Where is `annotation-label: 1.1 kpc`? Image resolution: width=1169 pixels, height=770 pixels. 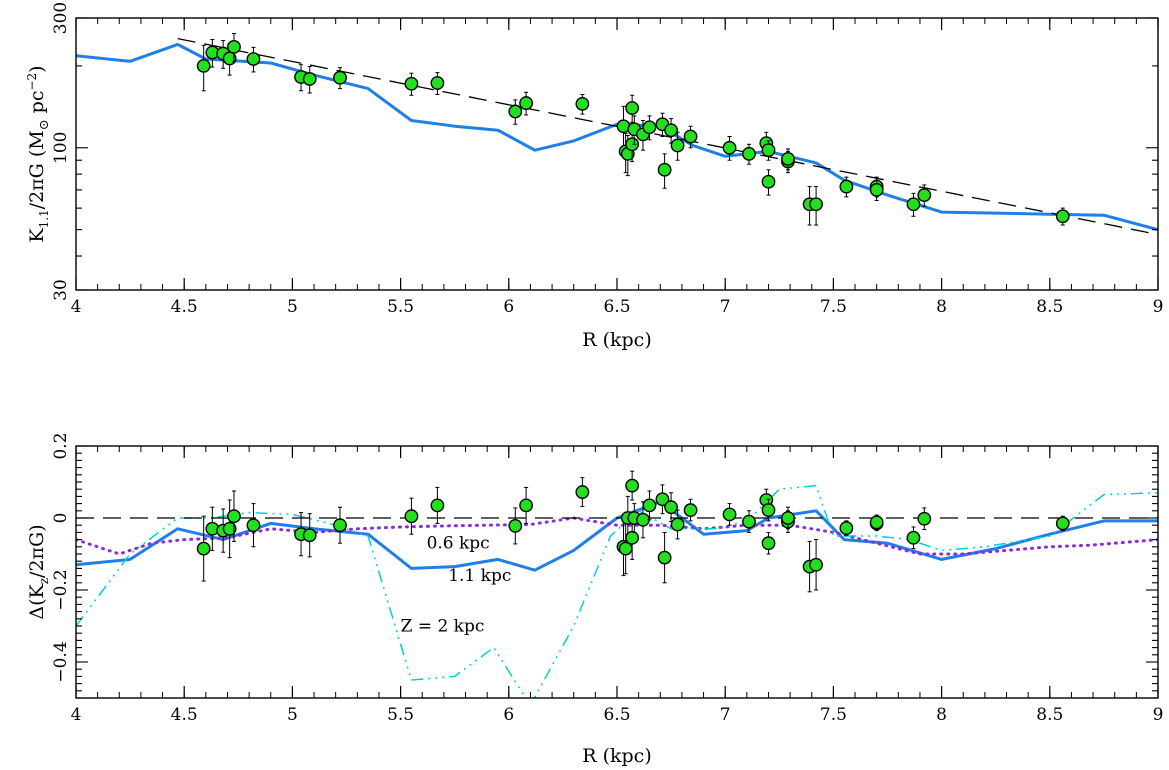
annotation-label: 1.1 kpc is located at coordinates (479, 576).